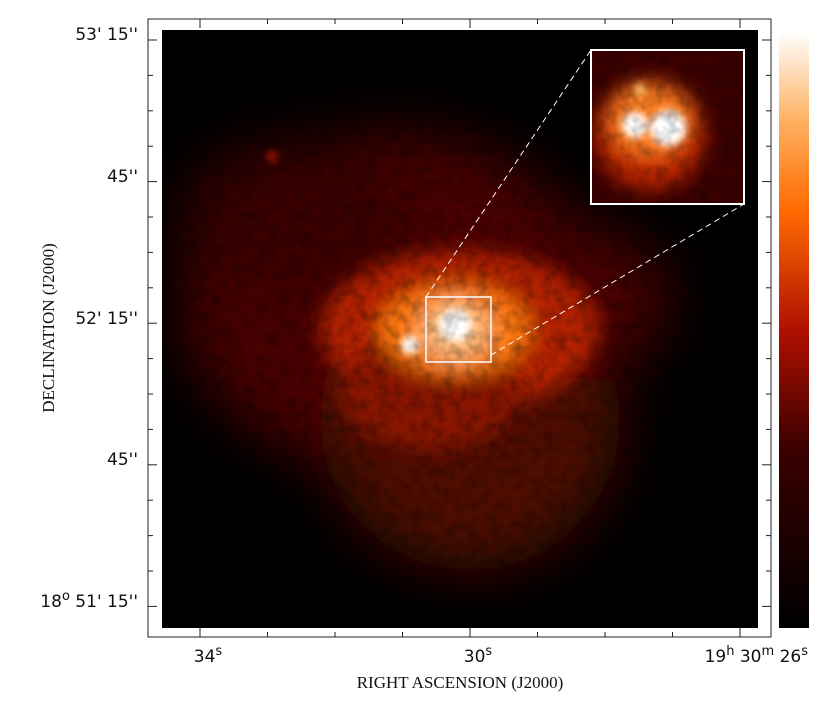 This screenshot has height=717, width=830. Describe the element at coordinates (794, 330) in the screenshot. I see `colorbar` at that location.